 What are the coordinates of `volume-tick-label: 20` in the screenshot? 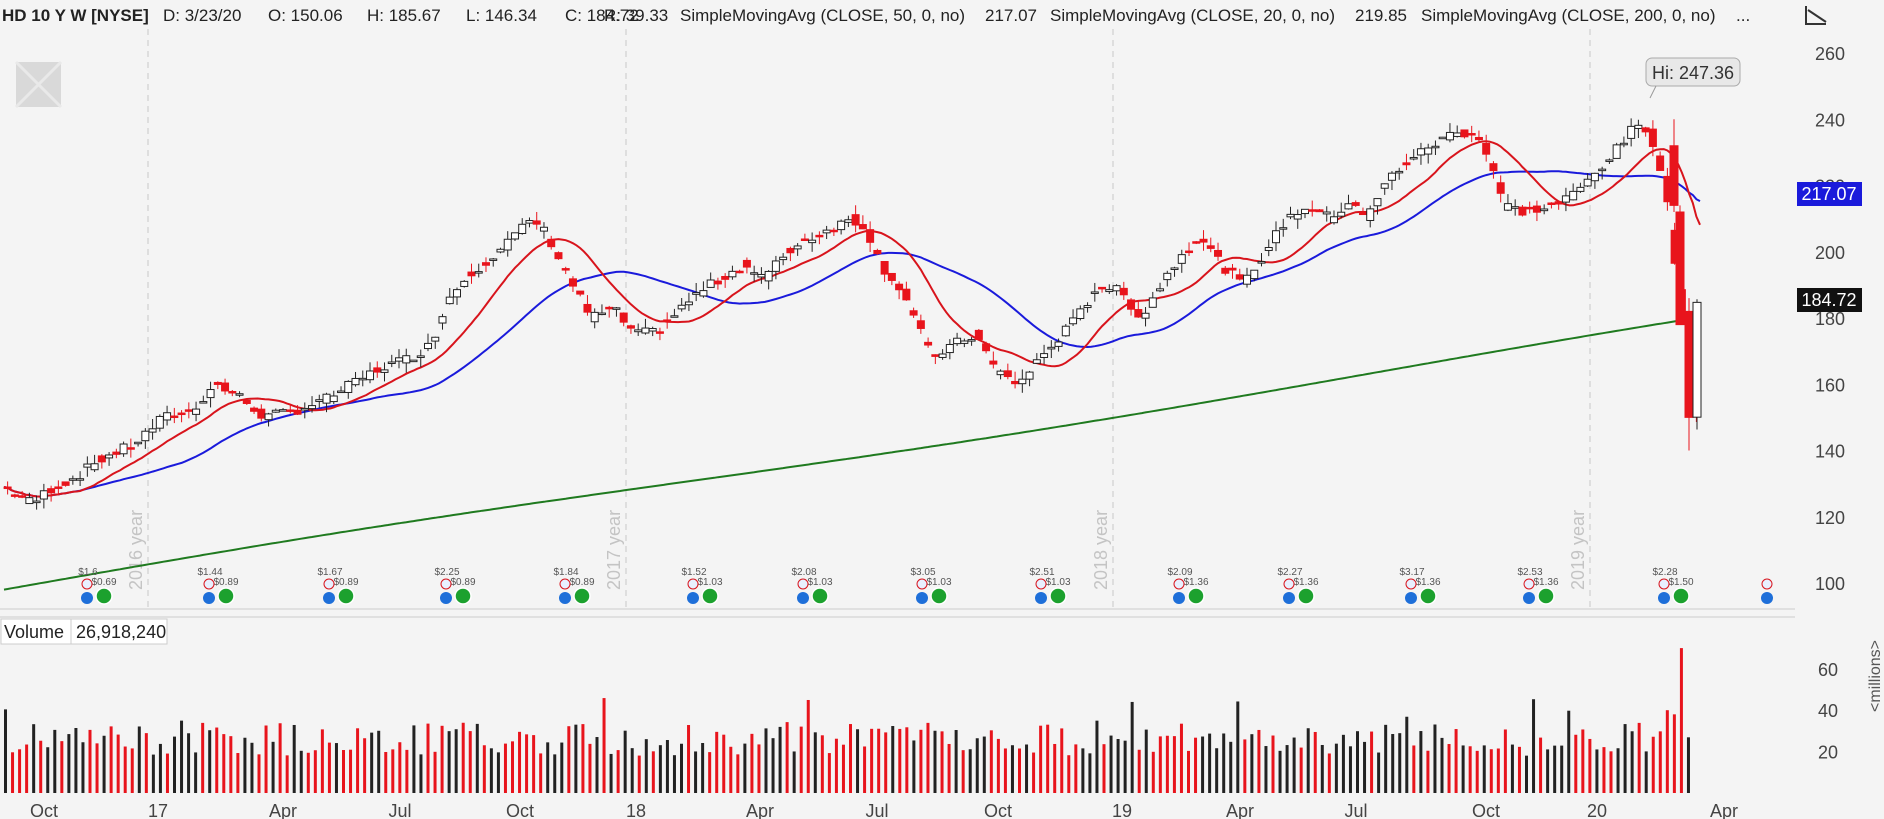 It's located at (1828, 753).